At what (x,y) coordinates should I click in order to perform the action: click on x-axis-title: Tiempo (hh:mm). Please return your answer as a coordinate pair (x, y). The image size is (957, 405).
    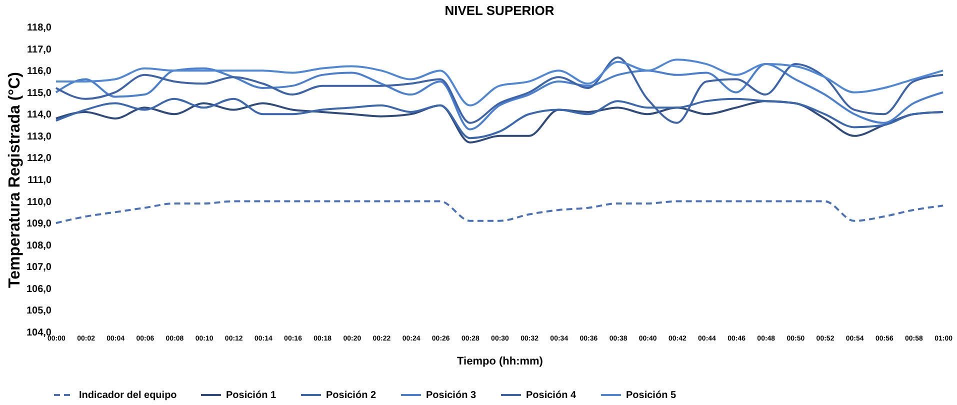
    Looking at the image, I should click on (500, 362).